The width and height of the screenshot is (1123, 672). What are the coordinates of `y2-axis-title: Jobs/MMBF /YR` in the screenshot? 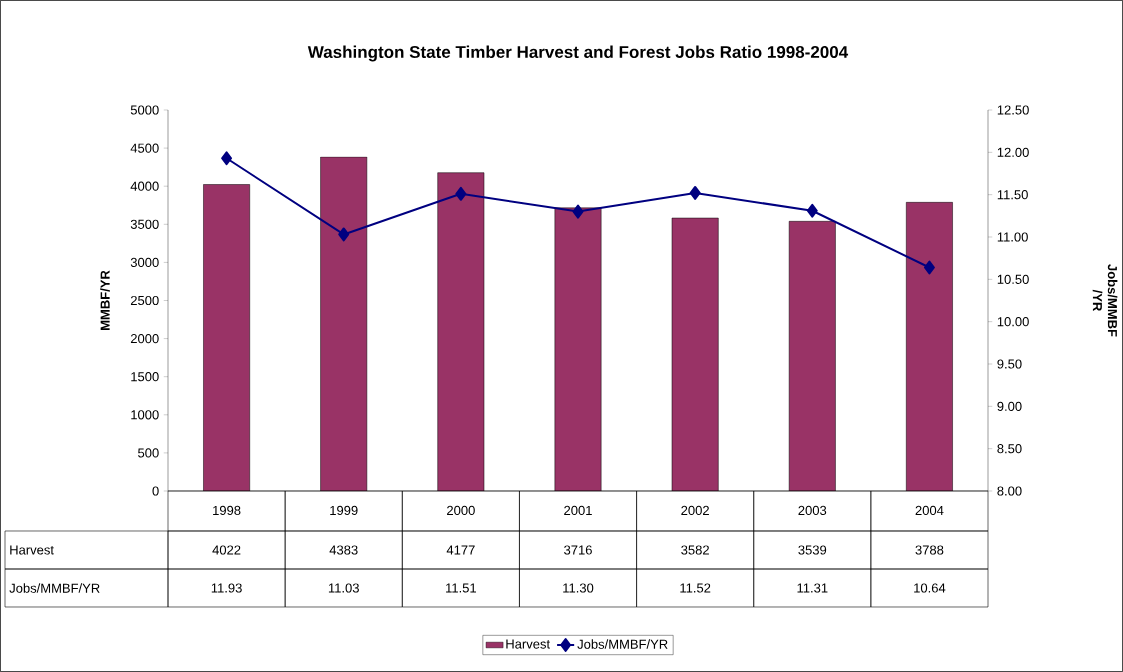 It's located at (1105, 300).